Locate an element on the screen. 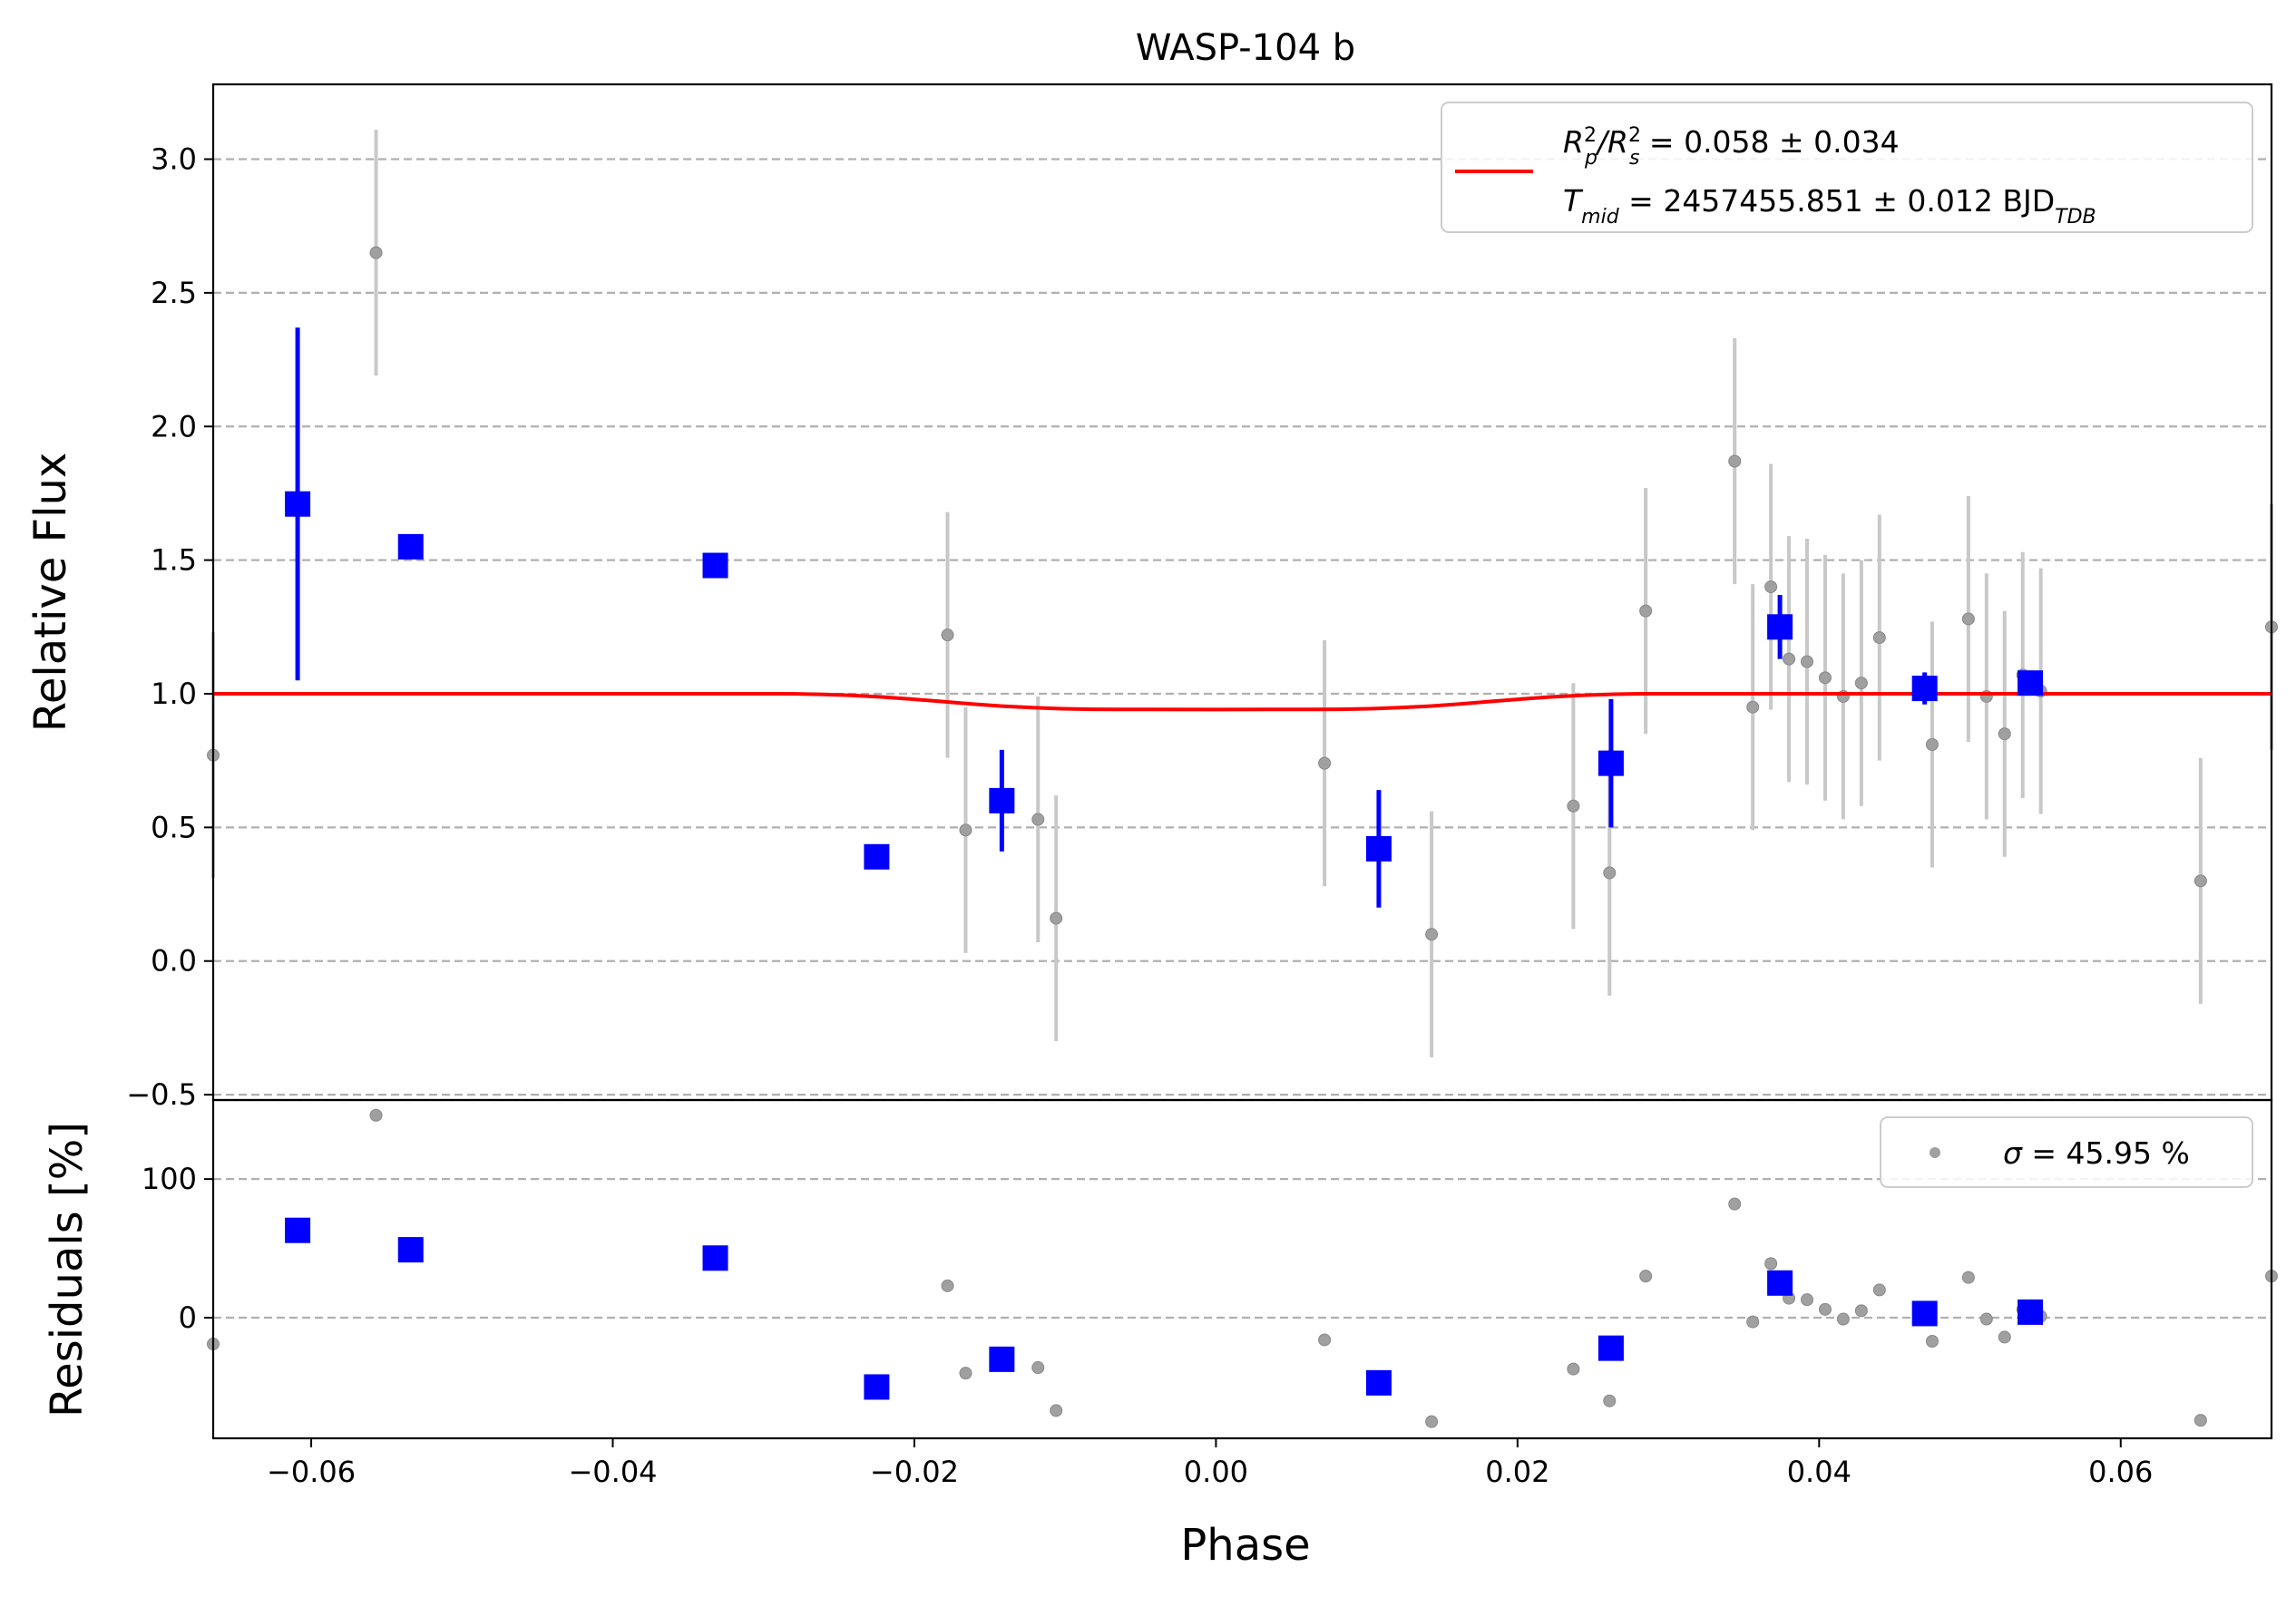 The width and height of the screenshot is (2296, 1597). sigma-value: = 45.95 % is located at coordinates (2106, 1153).